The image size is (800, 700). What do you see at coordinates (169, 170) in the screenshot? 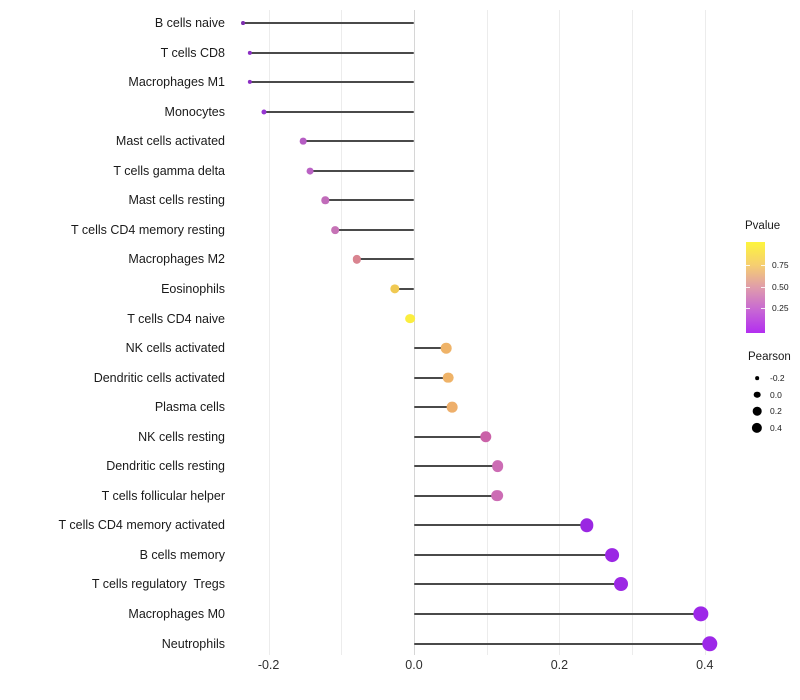
I see `category-label: T cells gamma delta` at bounding box center [169, 170].